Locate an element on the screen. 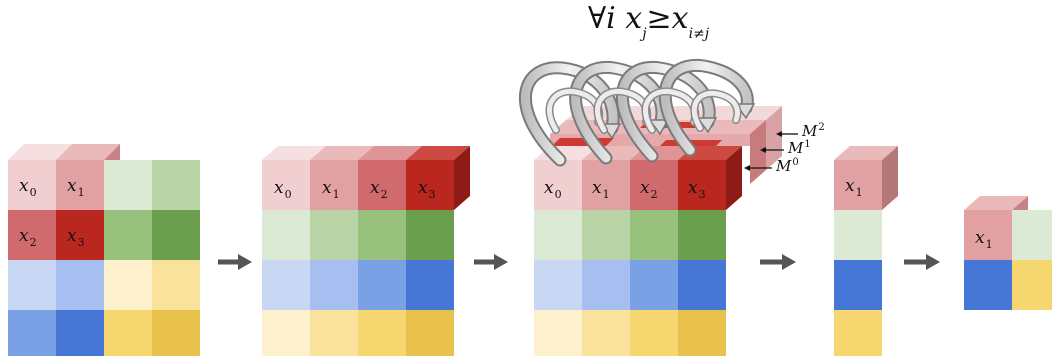 Image resolution: width=1052 pixels, height=360 pixels. stage5-grid is located at coordinates (1008, 253).